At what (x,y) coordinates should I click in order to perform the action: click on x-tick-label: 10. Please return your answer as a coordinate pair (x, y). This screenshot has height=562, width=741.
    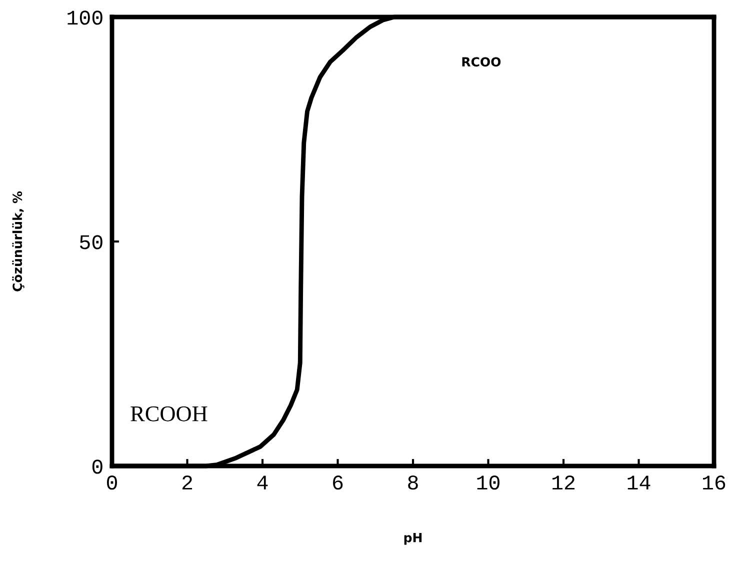
    Looking at the image, I should click on (488, 482).